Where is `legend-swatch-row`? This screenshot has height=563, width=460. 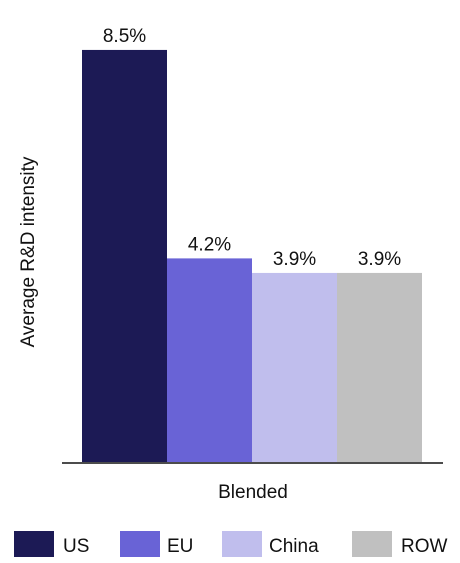
legend-swatch-row is located at coordinates (372, 544).